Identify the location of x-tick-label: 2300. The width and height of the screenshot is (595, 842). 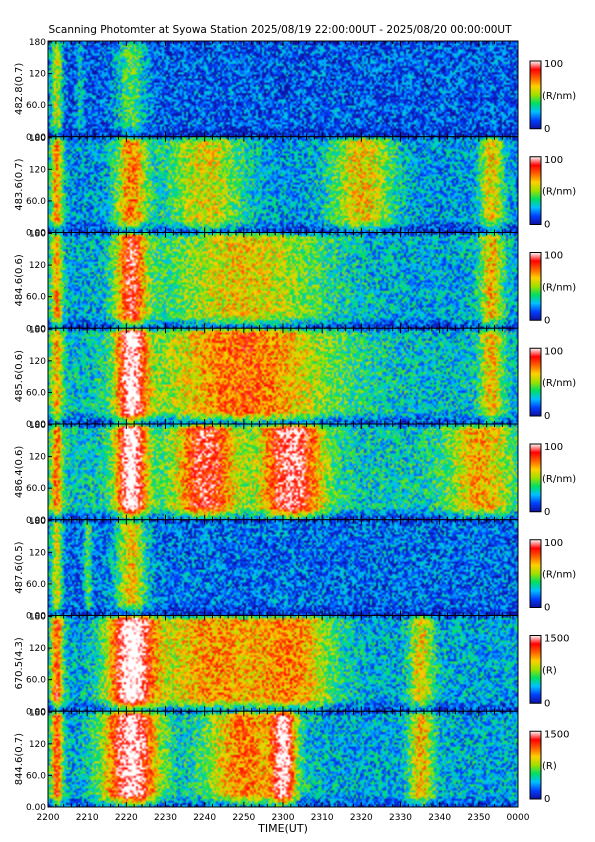
(283, 818).